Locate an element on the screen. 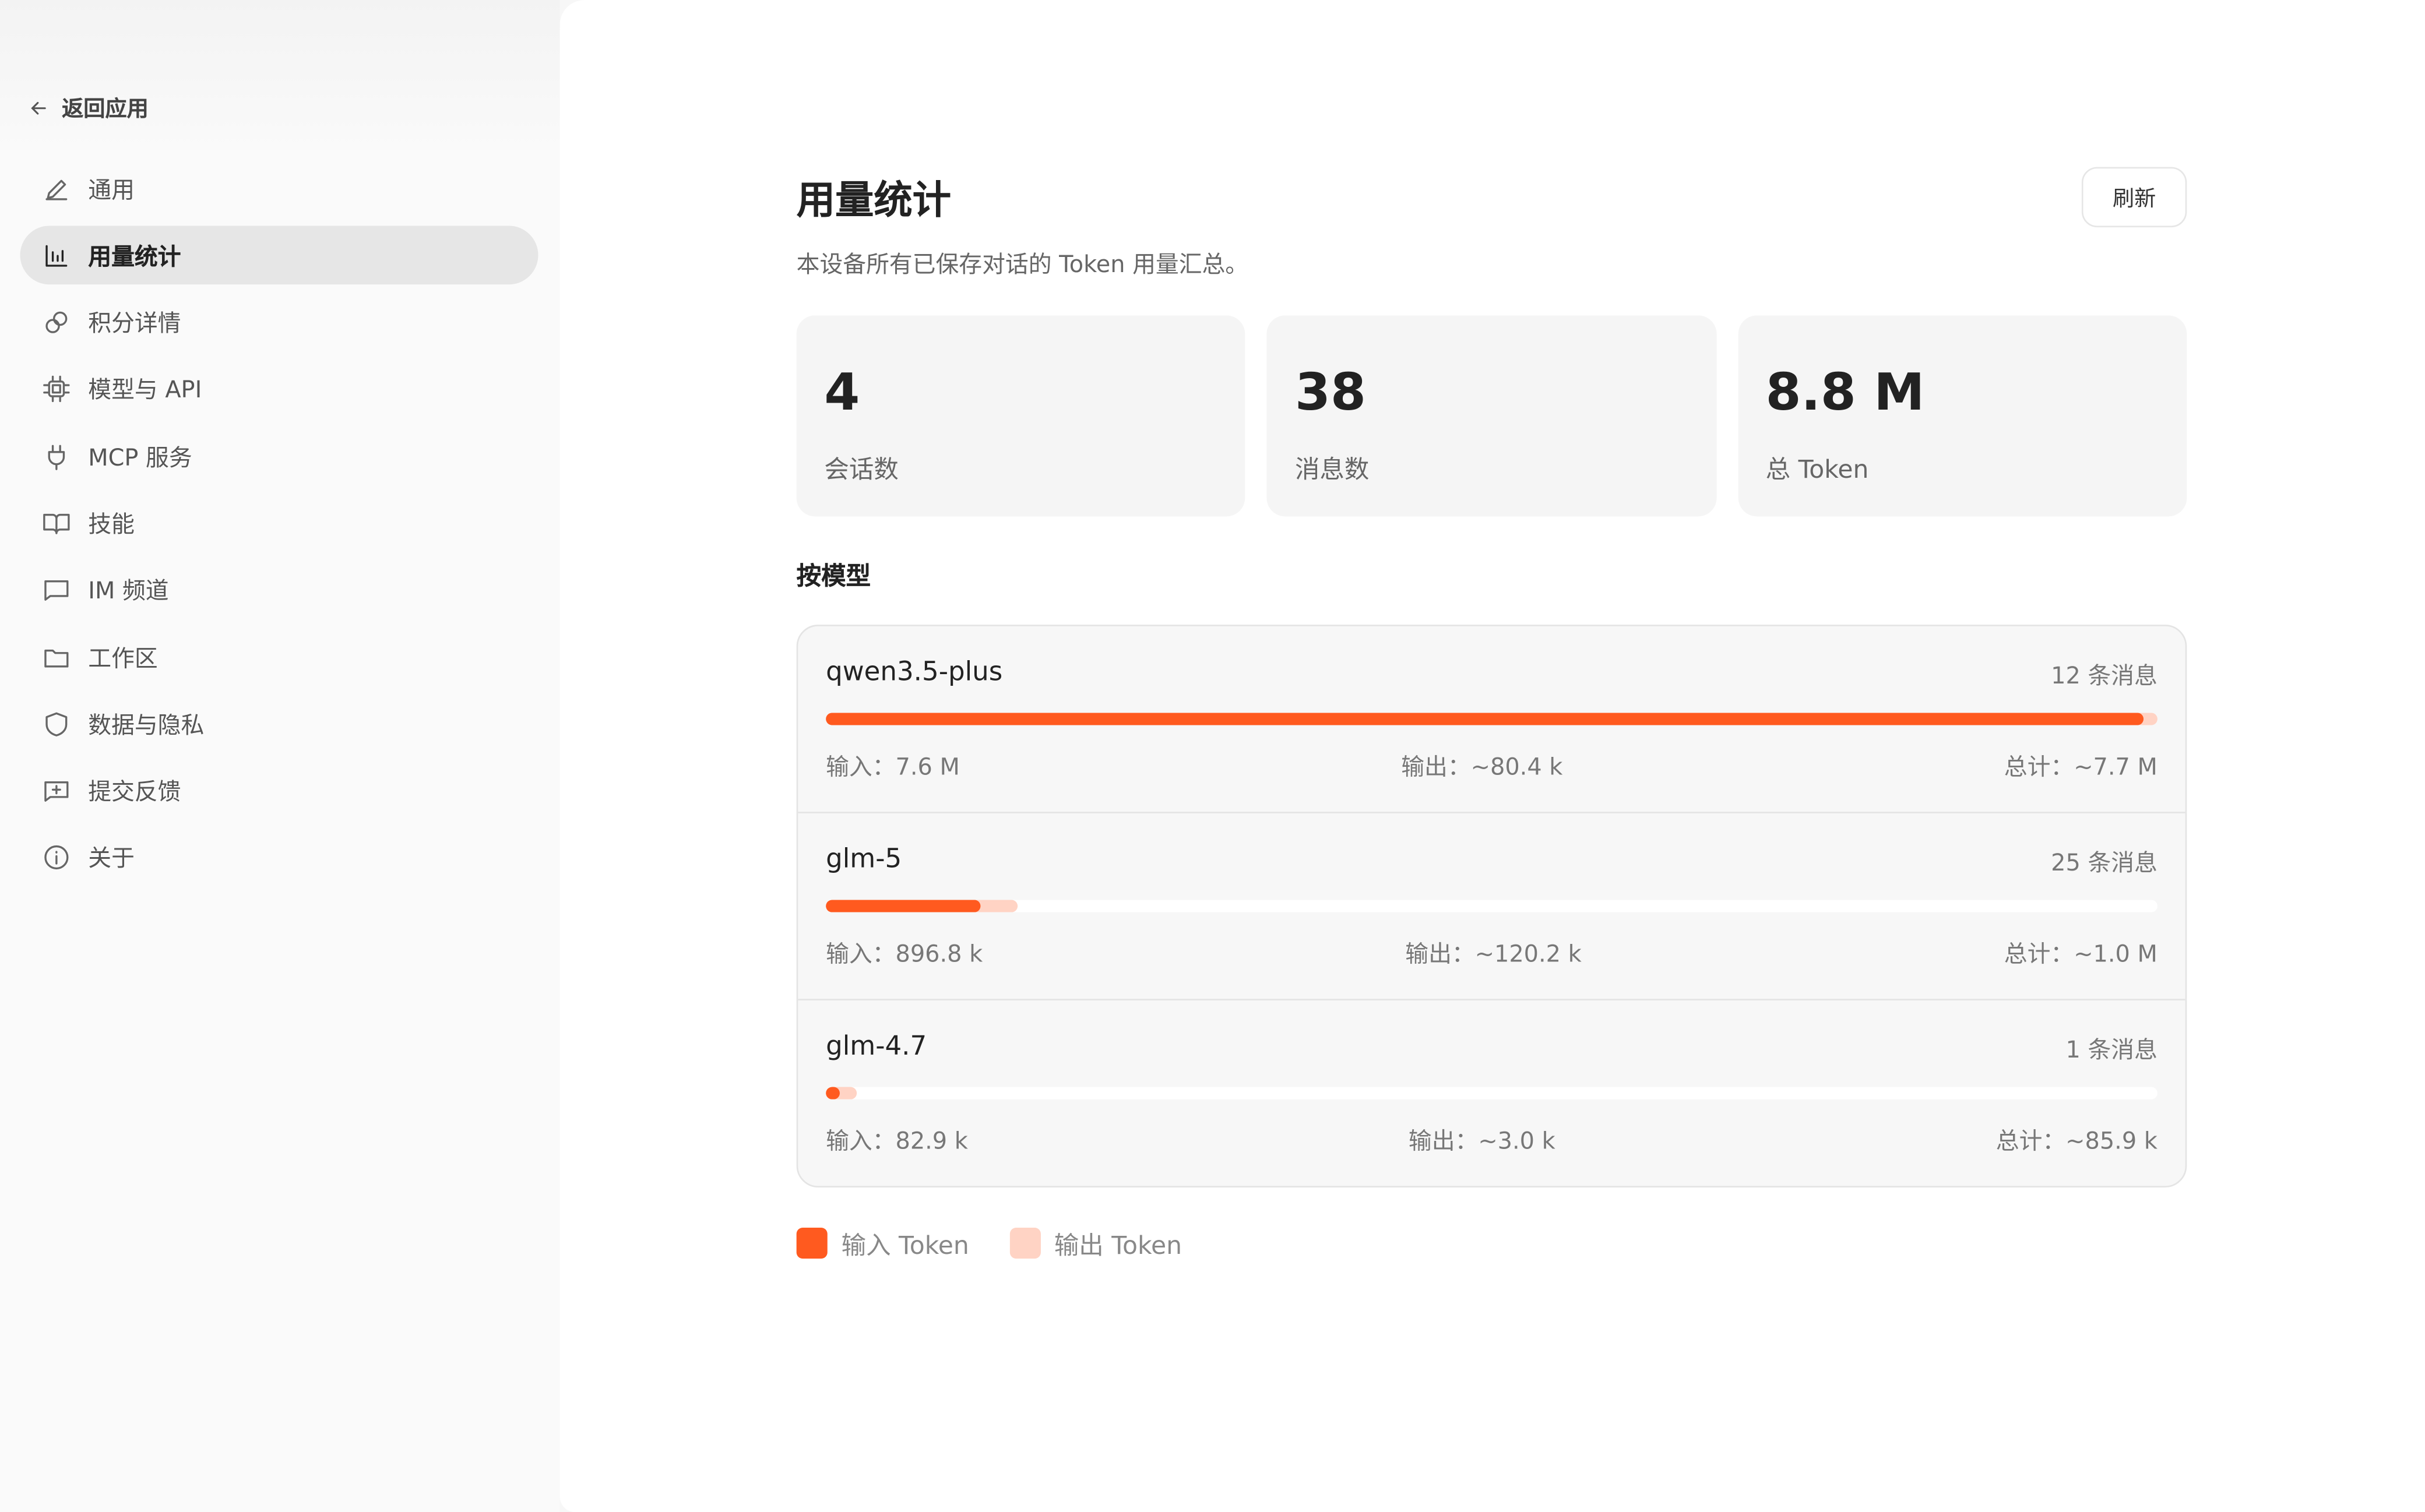 This screenshot has height=1512, width=2425. info-icon is located at coordinates (57, 858).